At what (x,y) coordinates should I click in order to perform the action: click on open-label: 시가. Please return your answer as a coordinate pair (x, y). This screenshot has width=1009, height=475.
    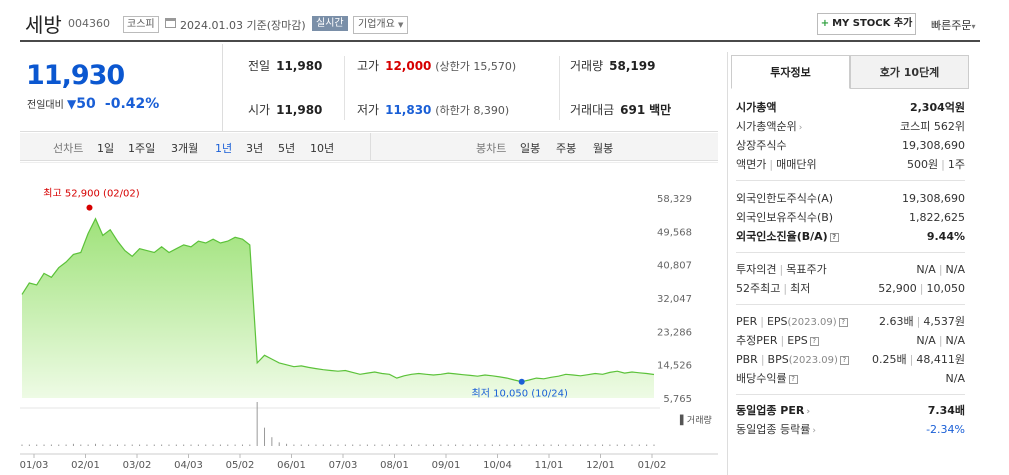
    Looking at the image, I should click on (259, 110).